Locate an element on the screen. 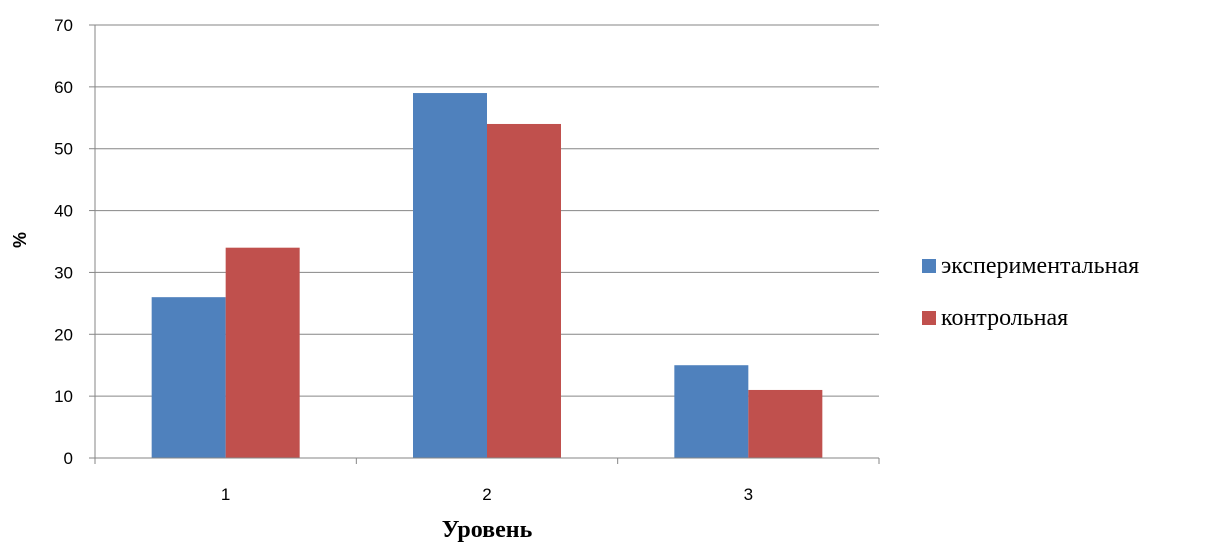 This screenshot has height=549, width=1211. y-axis-title: % is located at coordinates (20, 240).